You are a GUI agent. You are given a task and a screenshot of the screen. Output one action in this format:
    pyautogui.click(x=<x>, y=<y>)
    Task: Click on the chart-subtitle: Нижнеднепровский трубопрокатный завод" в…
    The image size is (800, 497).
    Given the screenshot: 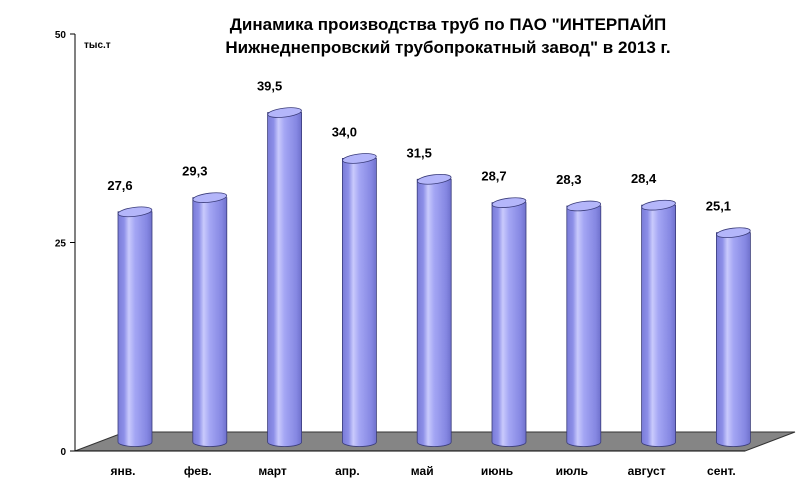 What is the action you would take?
    pyautogui.click(x=447, y=47)
    